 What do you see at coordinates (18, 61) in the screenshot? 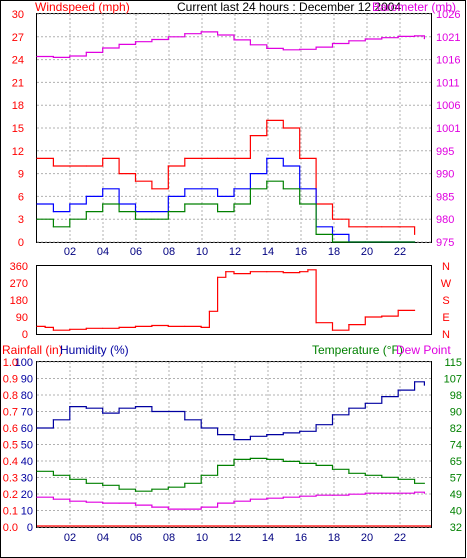
I see `wind-ytick-8: 24` at bounding box center [18, 61].